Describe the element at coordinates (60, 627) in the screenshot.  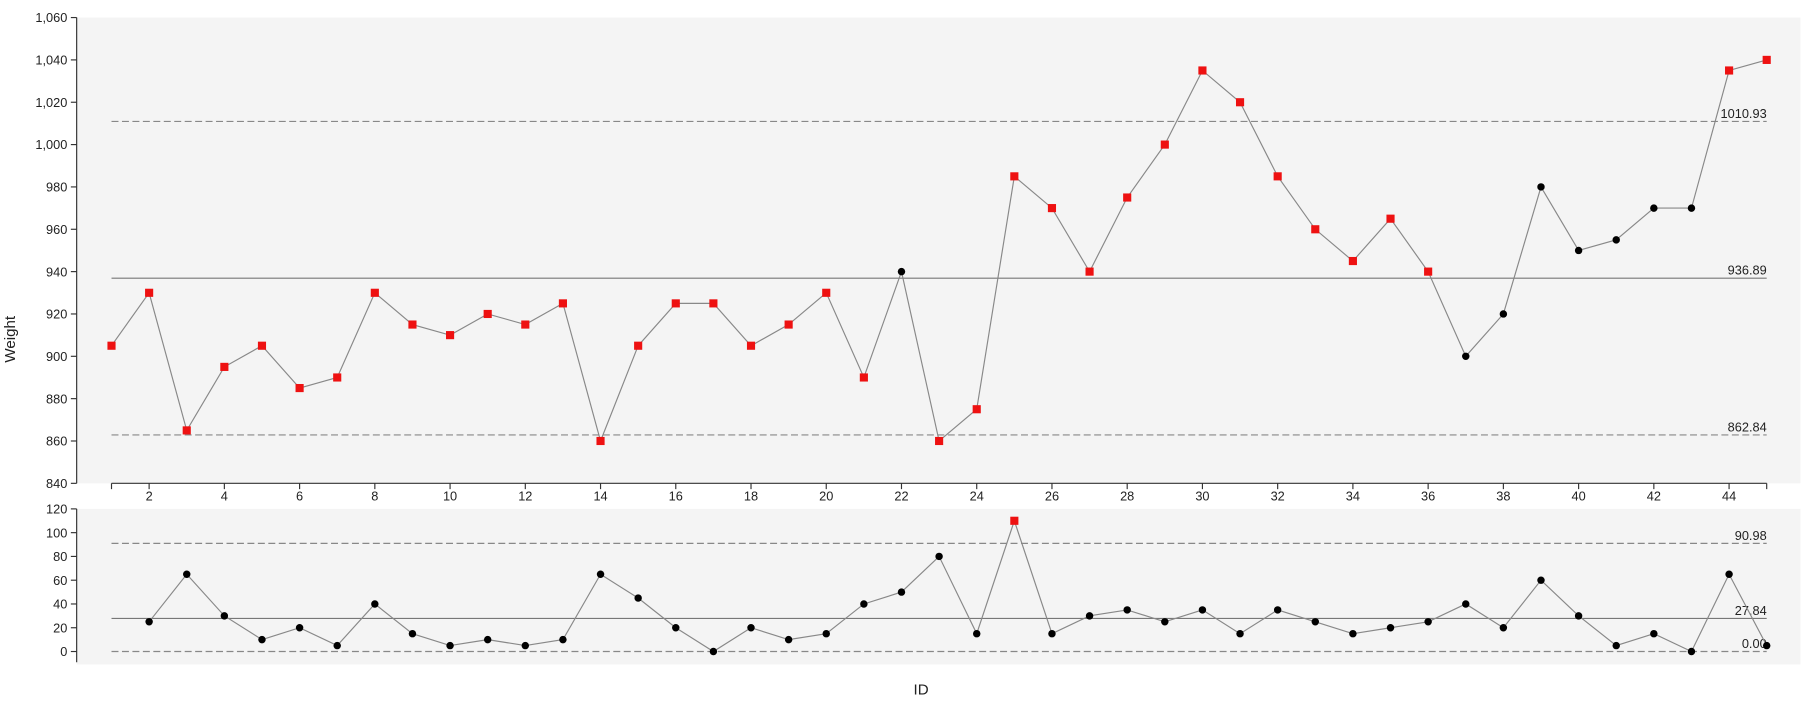
I see `y-tick-label: 20` at that location.